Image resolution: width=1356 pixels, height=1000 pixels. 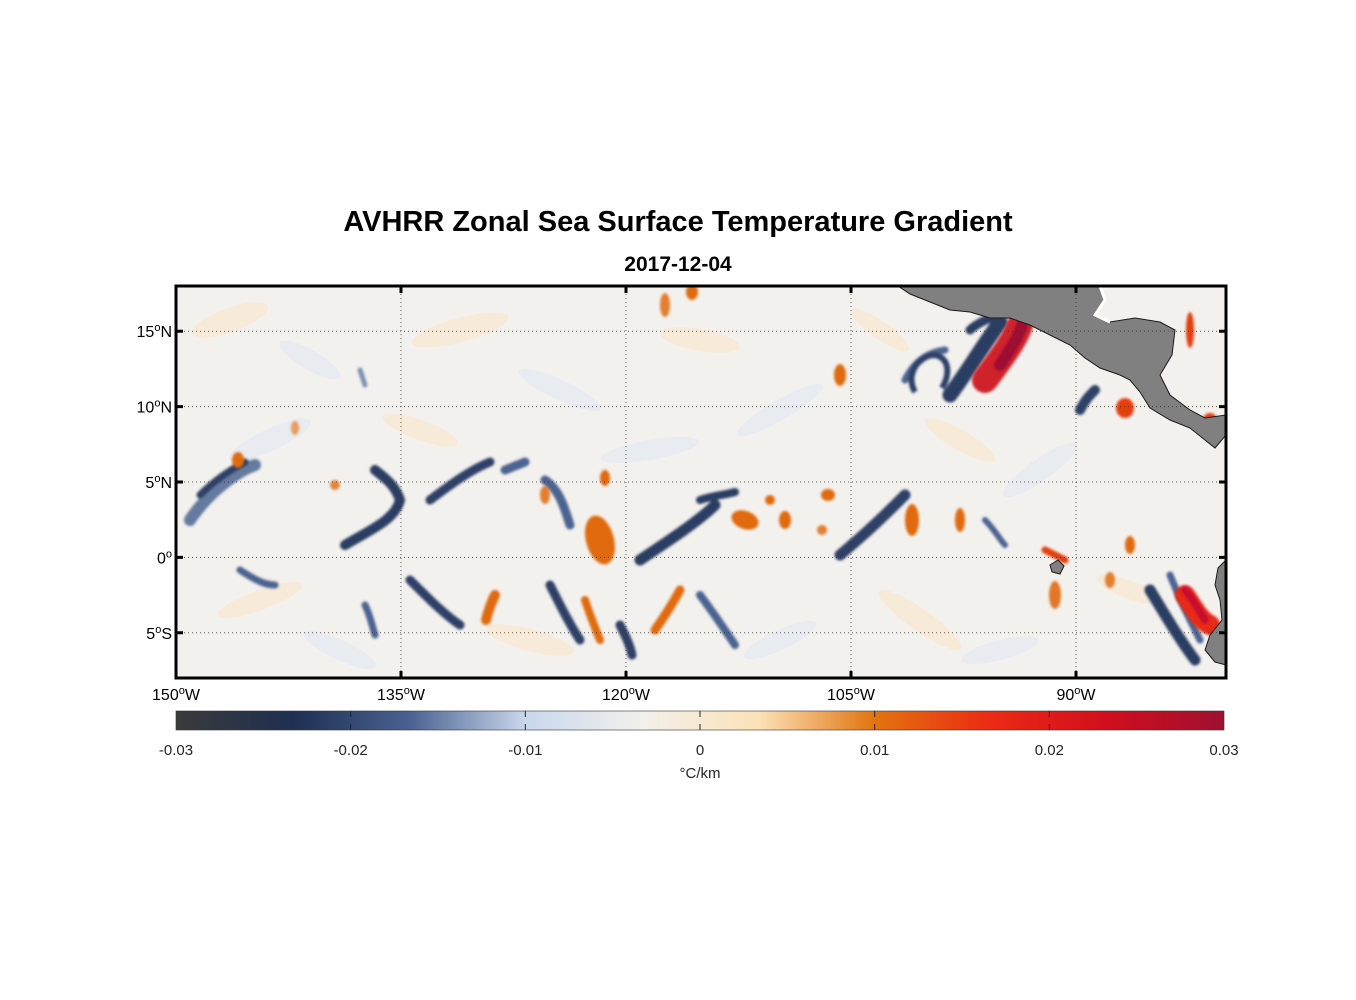 I want to click on y-tick-label: 0o, so click(x=164, y=557).